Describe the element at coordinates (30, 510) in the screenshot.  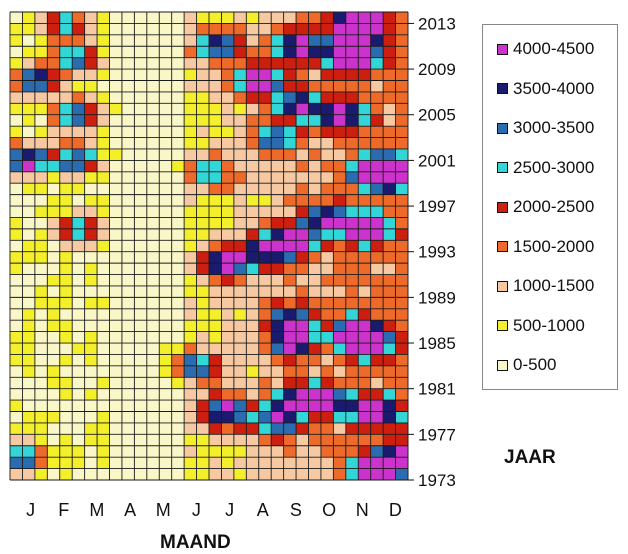
I see `x-tick-label: J` at that location.